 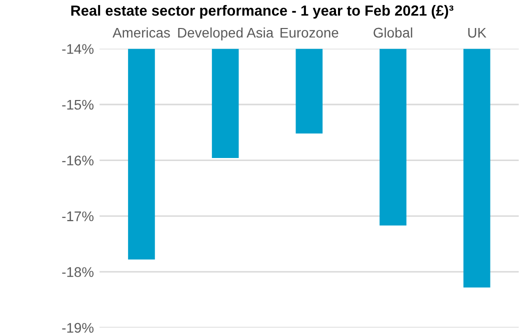 What do you see at coordinates (309, 33) in the screenshot?
I see `x-tick-label: Eurozone` at bounding box center [309, 33].